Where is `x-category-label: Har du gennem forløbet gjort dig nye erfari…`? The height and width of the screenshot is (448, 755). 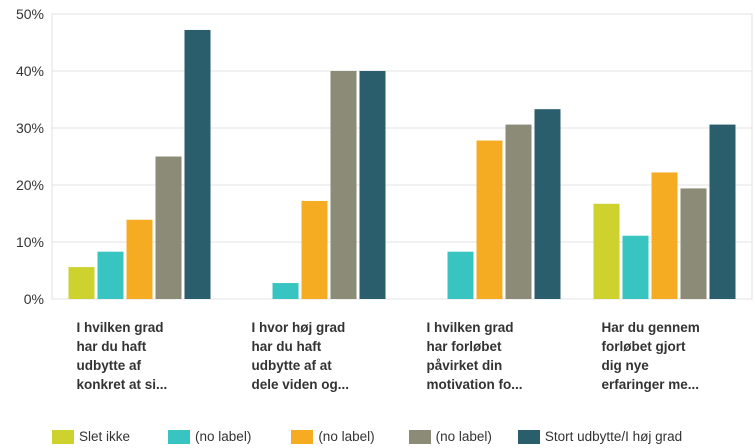
x-category-label: Har du gennem forløbet gjort dig nye erfari… is located at coordinates (677, 356).